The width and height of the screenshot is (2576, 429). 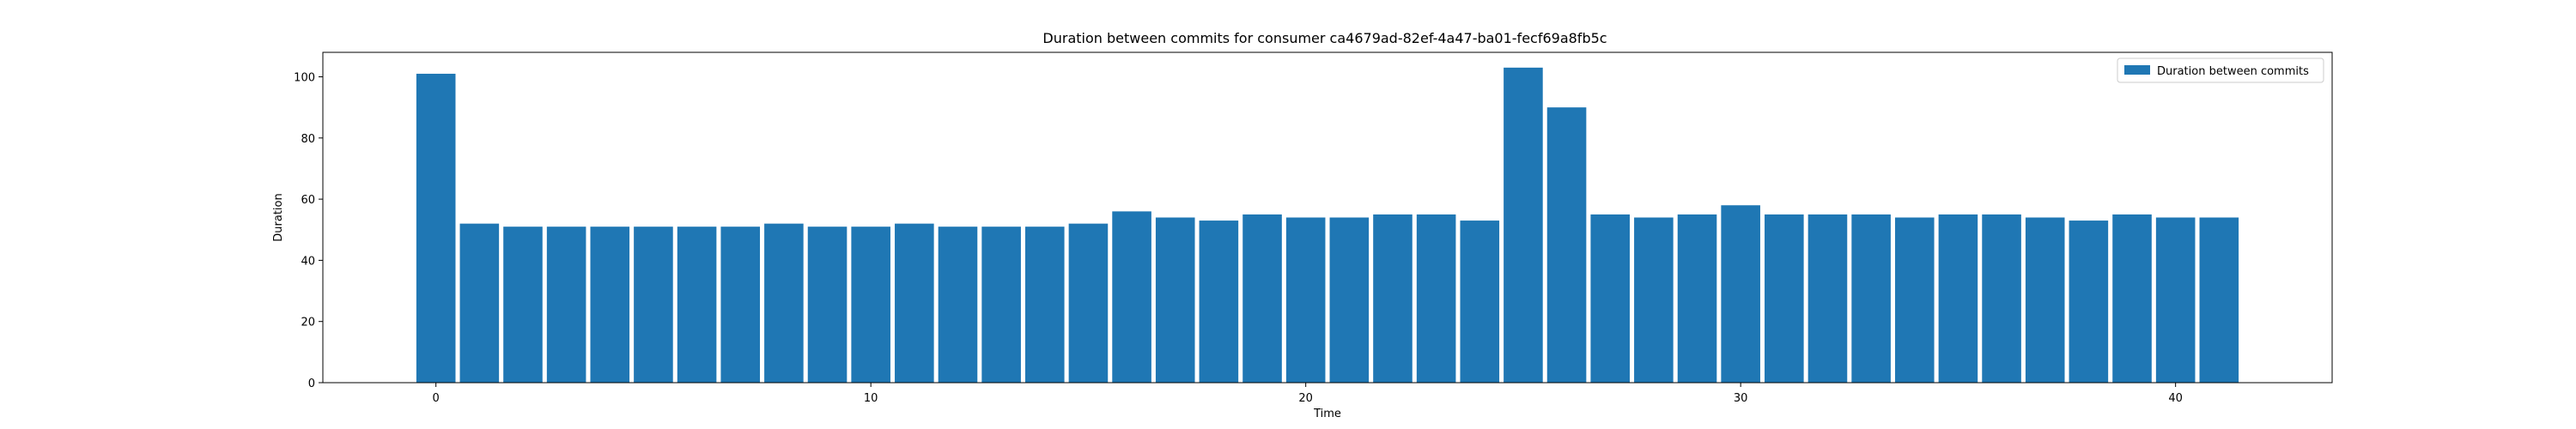 I want to click on y-tick-label: 40, so click(x=308, y=261).